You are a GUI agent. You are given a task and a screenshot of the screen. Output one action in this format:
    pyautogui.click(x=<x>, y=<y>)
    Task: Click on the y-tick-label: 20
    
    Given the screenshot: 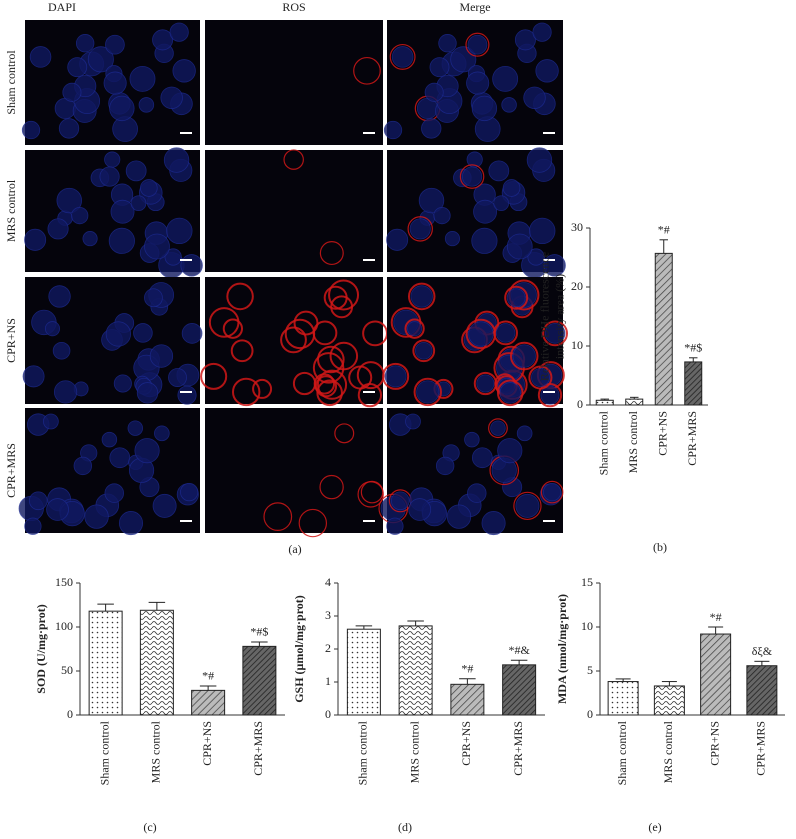 What is the action you would take?
    pyautogui.click(x=577, y=286)
    